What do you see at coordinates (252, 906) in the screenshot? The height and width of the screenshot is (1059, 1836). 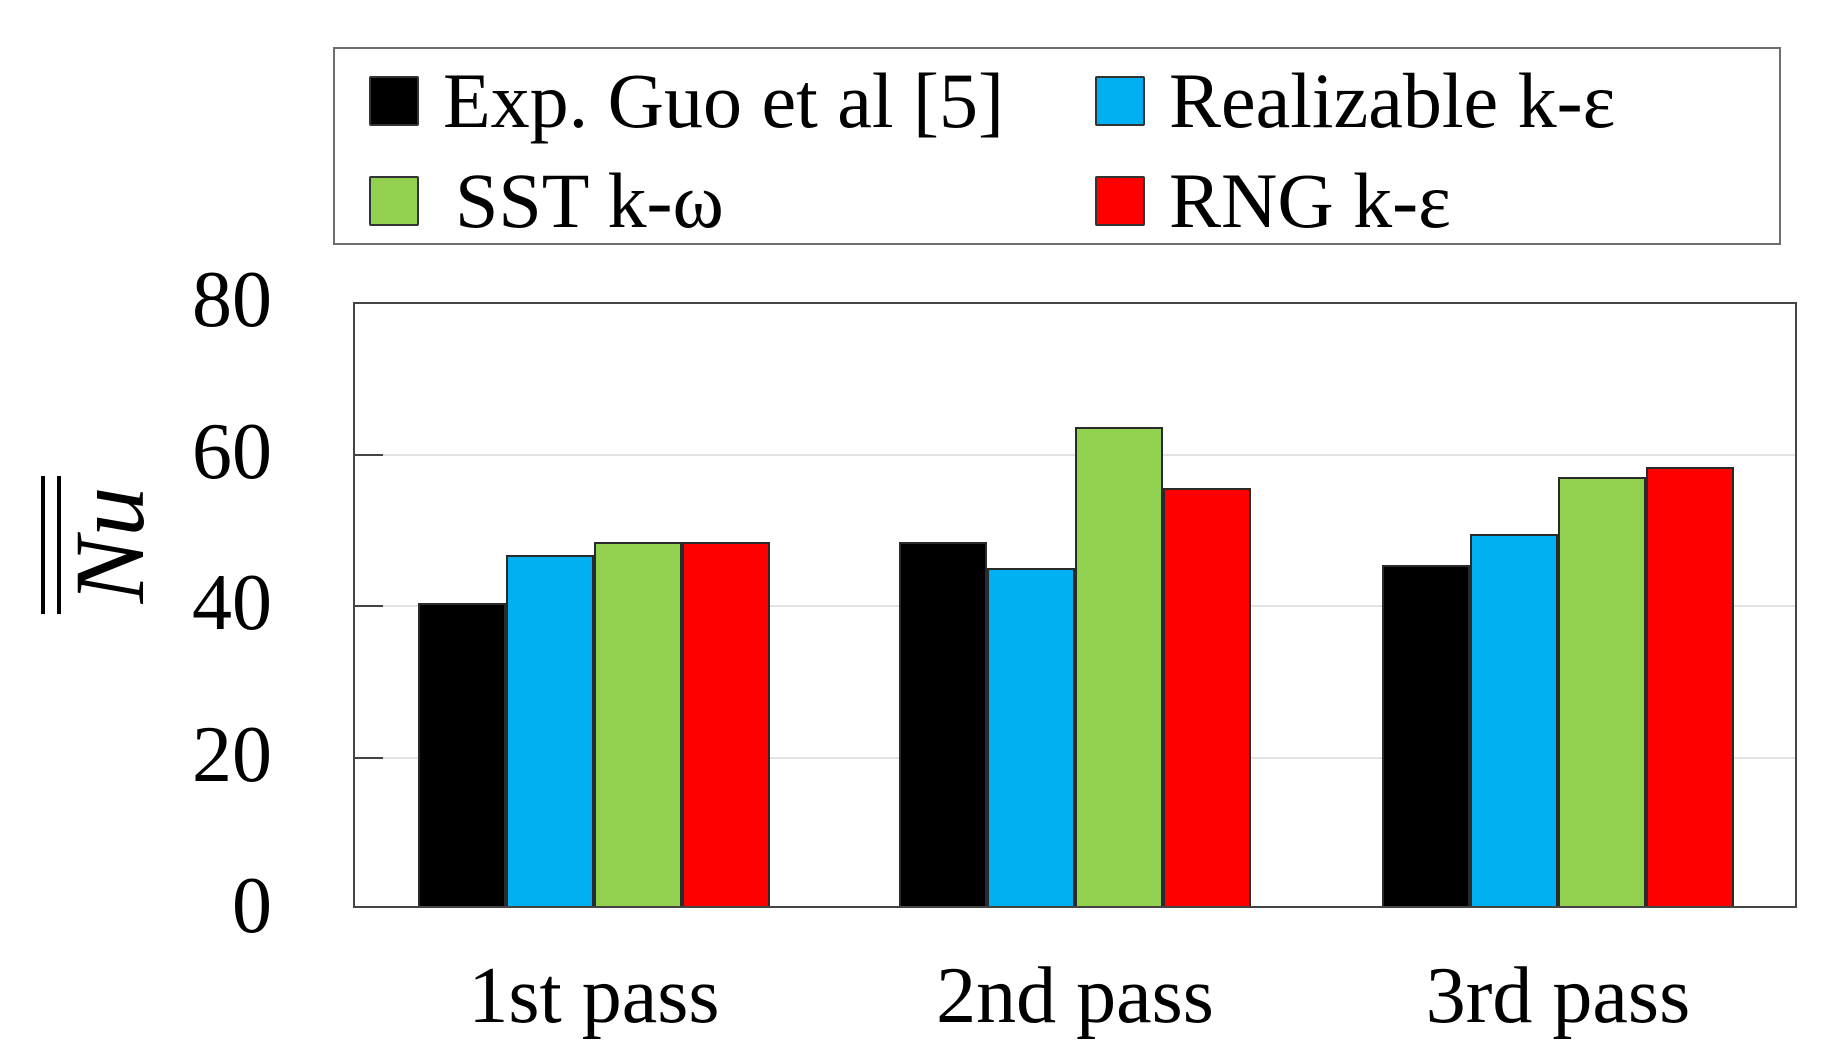 I see `y-tick-label-0: 0` at bounding box center [252, 906].